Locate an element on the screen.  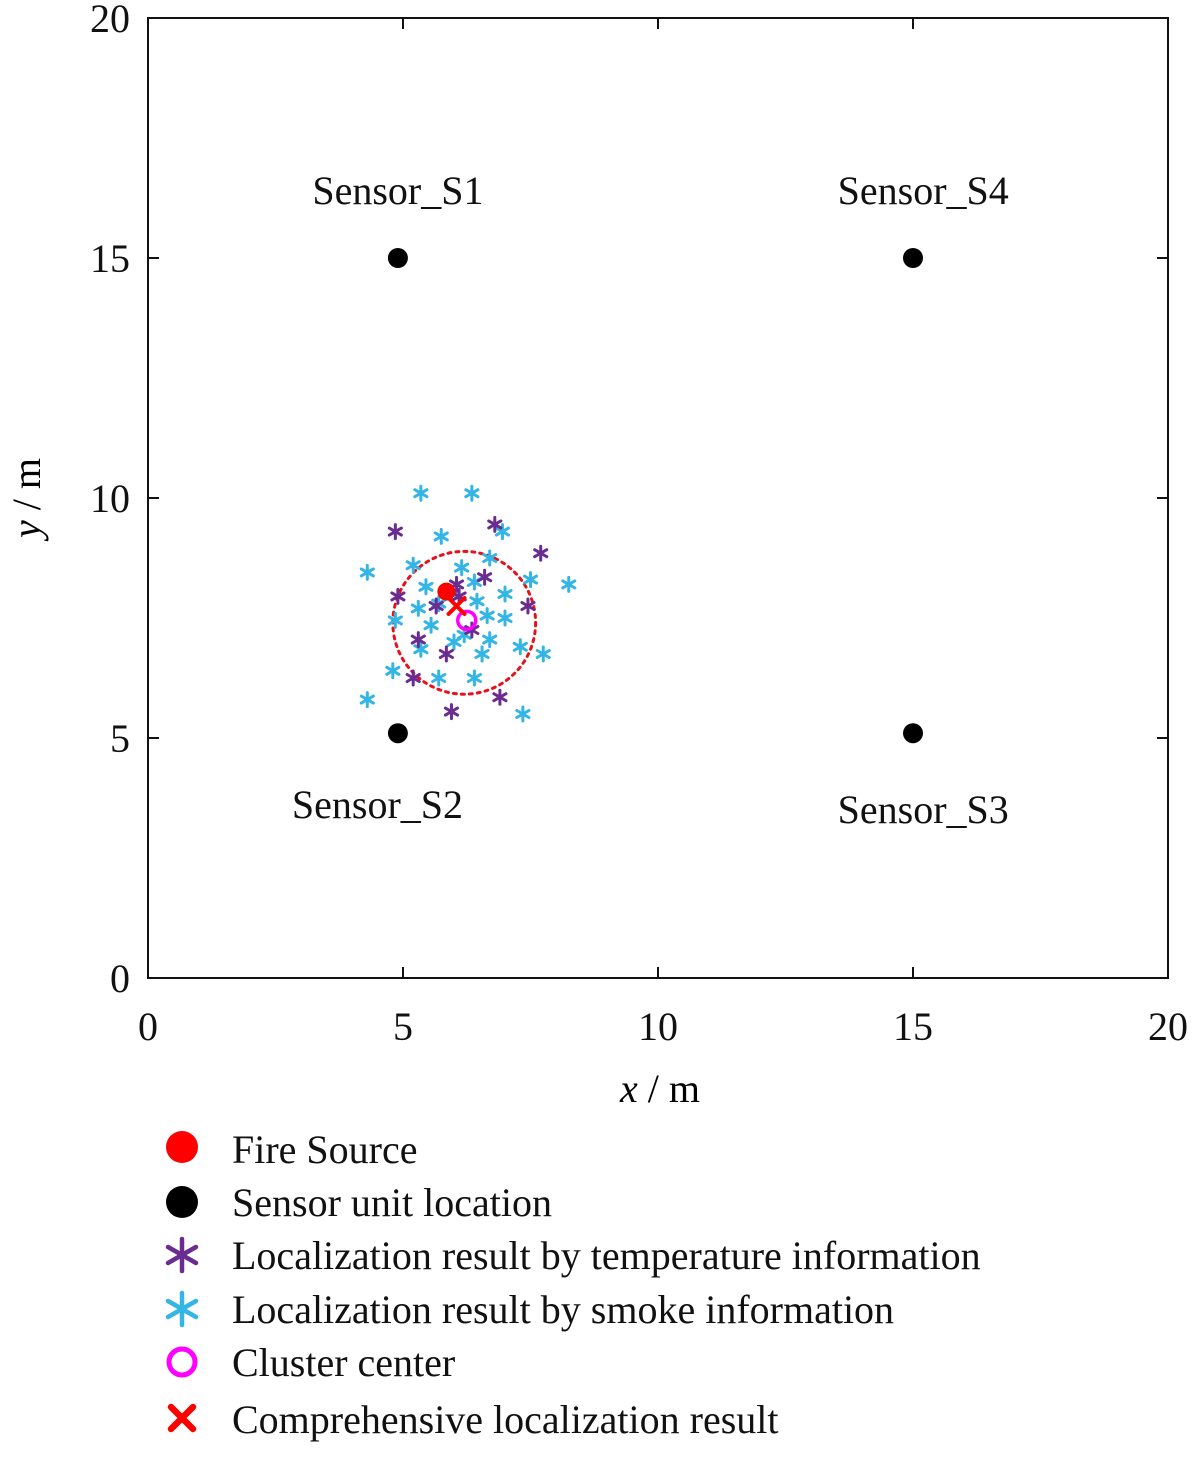
x-tick-label: 5 is located at coordinates (403, 1026).